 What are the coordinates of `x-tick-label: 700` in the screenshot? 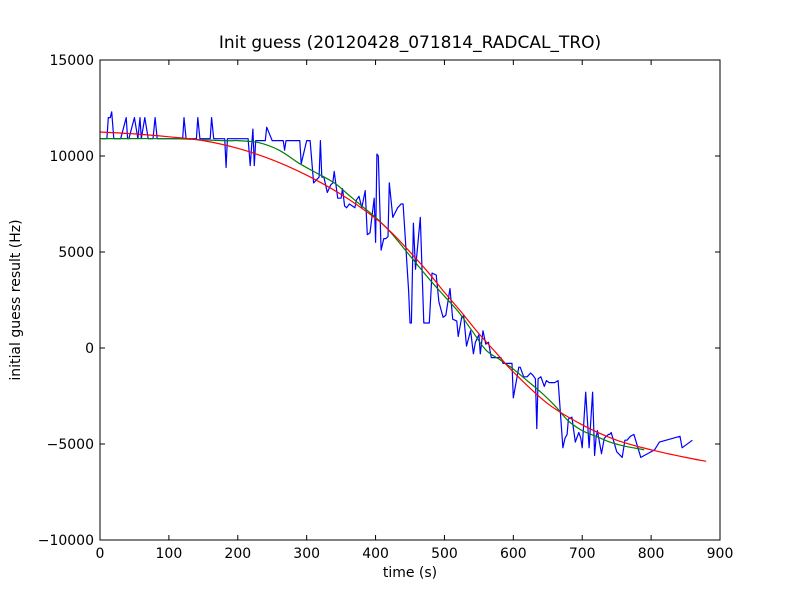 It's located at (582, 554).